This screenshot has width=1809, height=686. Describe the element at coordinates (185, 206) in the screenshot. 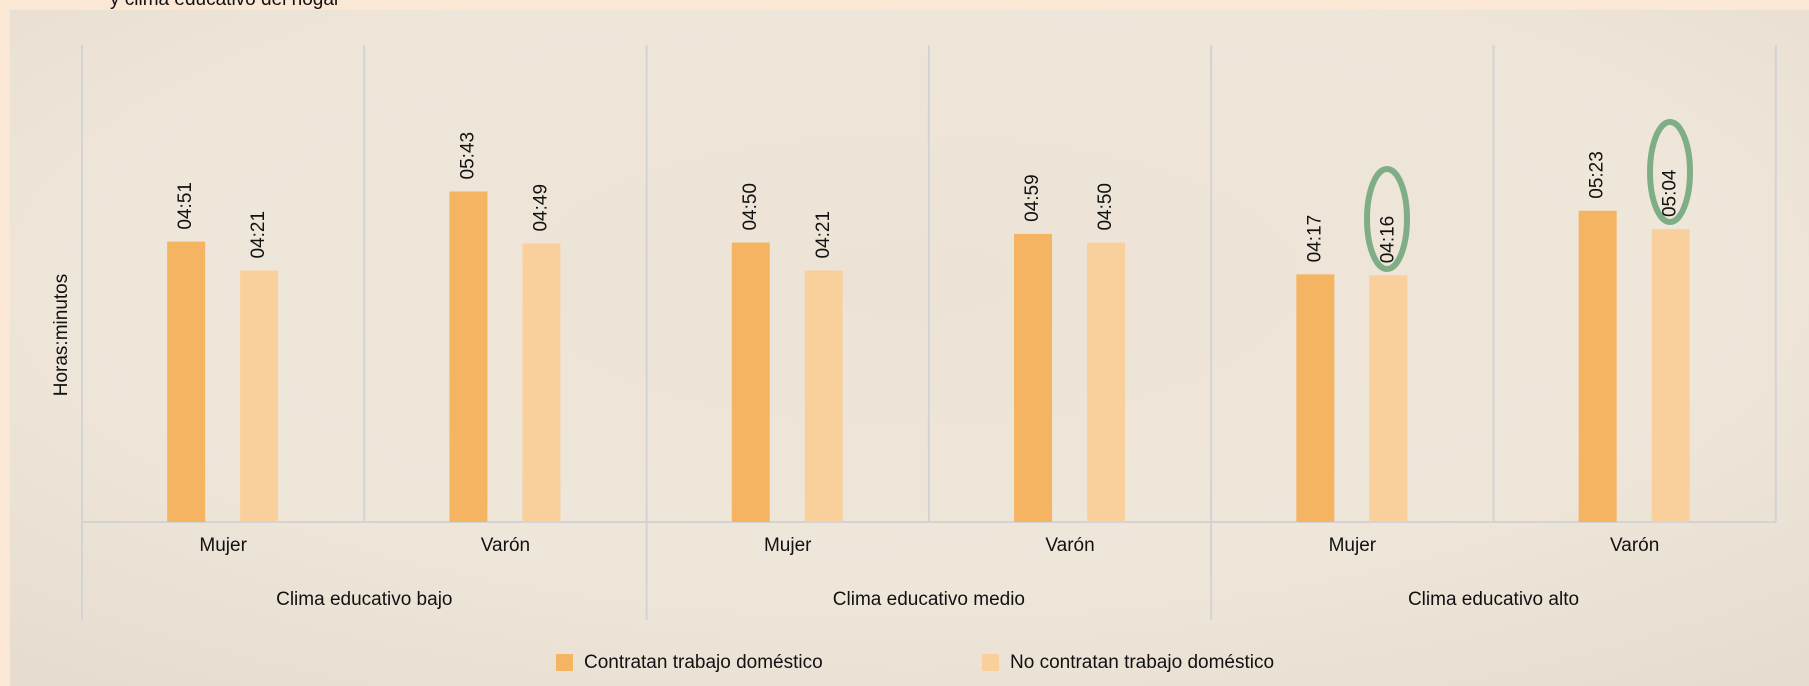

I see `data-label: 04:51` at that location.